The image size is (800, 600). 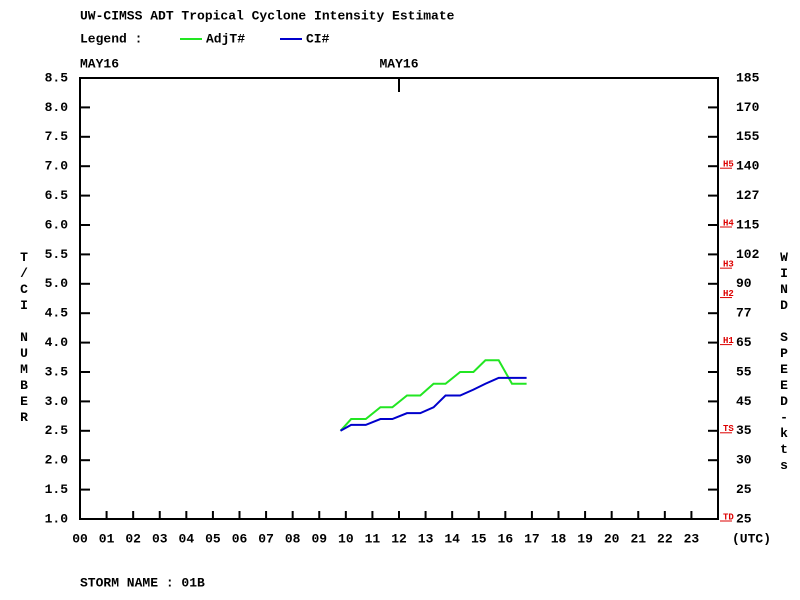 What do you see at coordinates (747, 195) in the screenshot?
I see `y2-tick-label: 127` at bounding box center [747, 195].